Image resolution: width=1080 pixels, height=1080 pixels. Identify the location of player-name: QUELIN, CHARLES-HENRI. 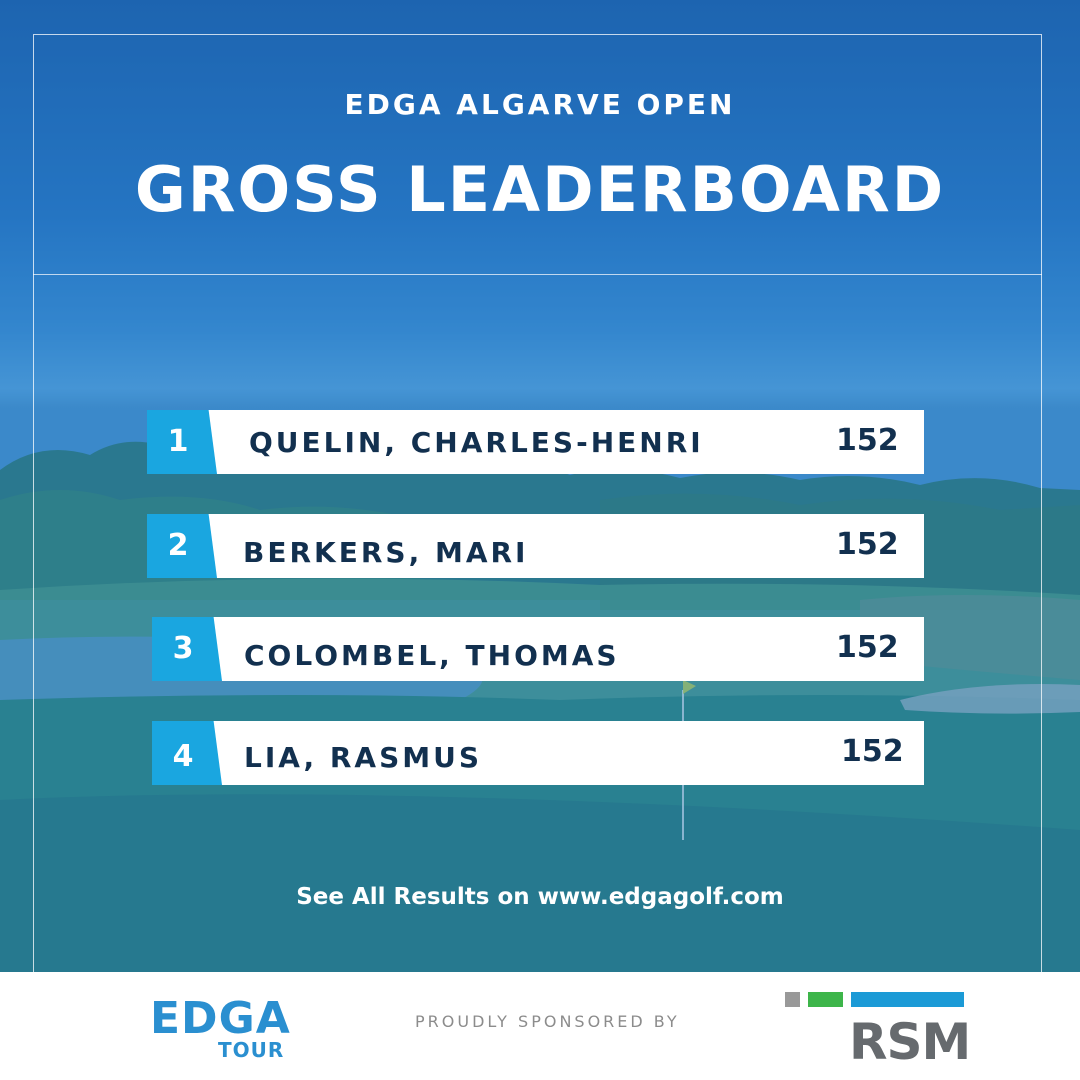
(476, 442).